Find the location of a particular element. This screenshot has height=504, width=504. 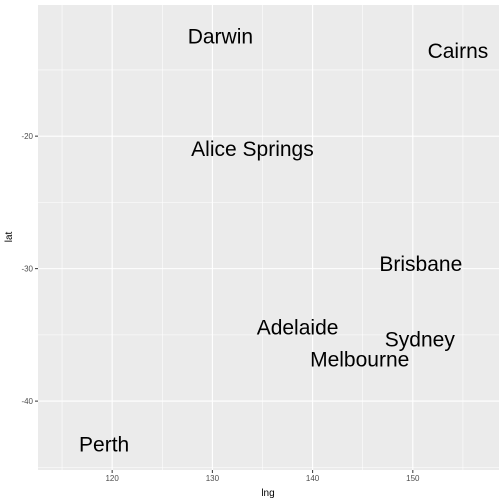

point-label-cairns: Cairns is located at coordinates (458, 51).